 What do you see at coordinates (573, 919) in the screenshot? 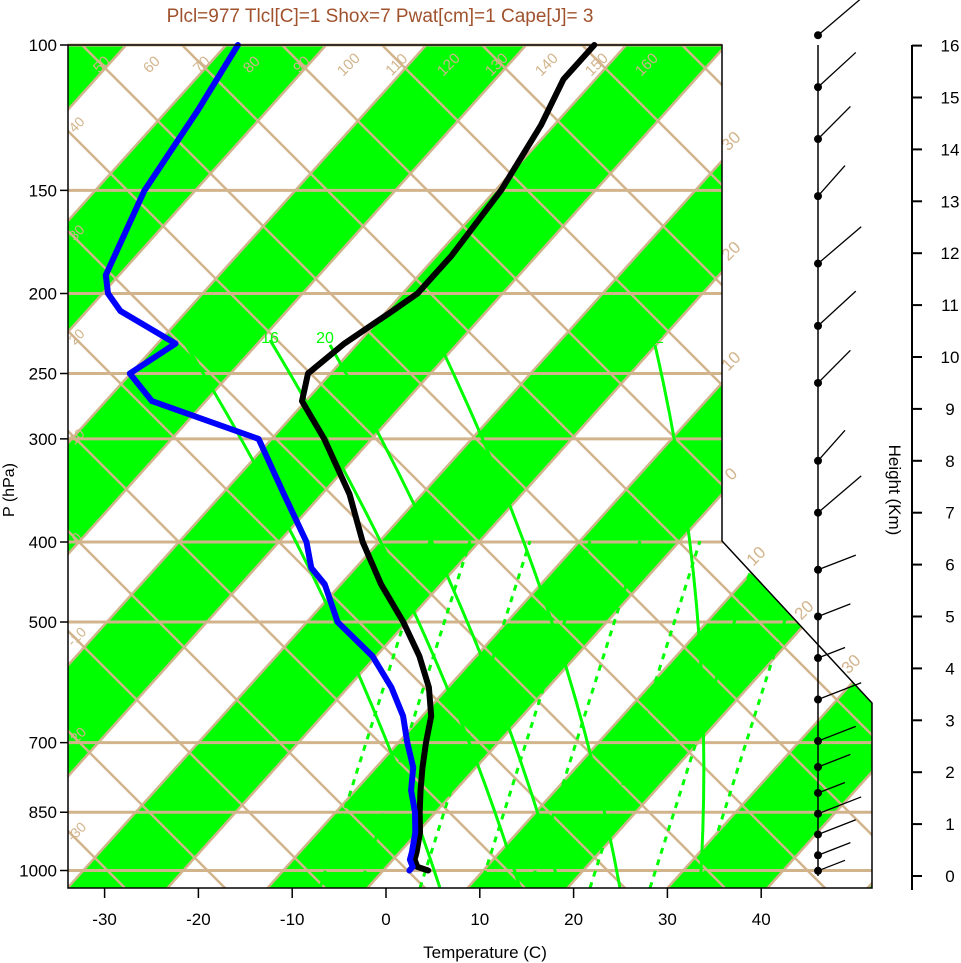
I see `x-tick-label: 20` at bounding box center [573, 919].